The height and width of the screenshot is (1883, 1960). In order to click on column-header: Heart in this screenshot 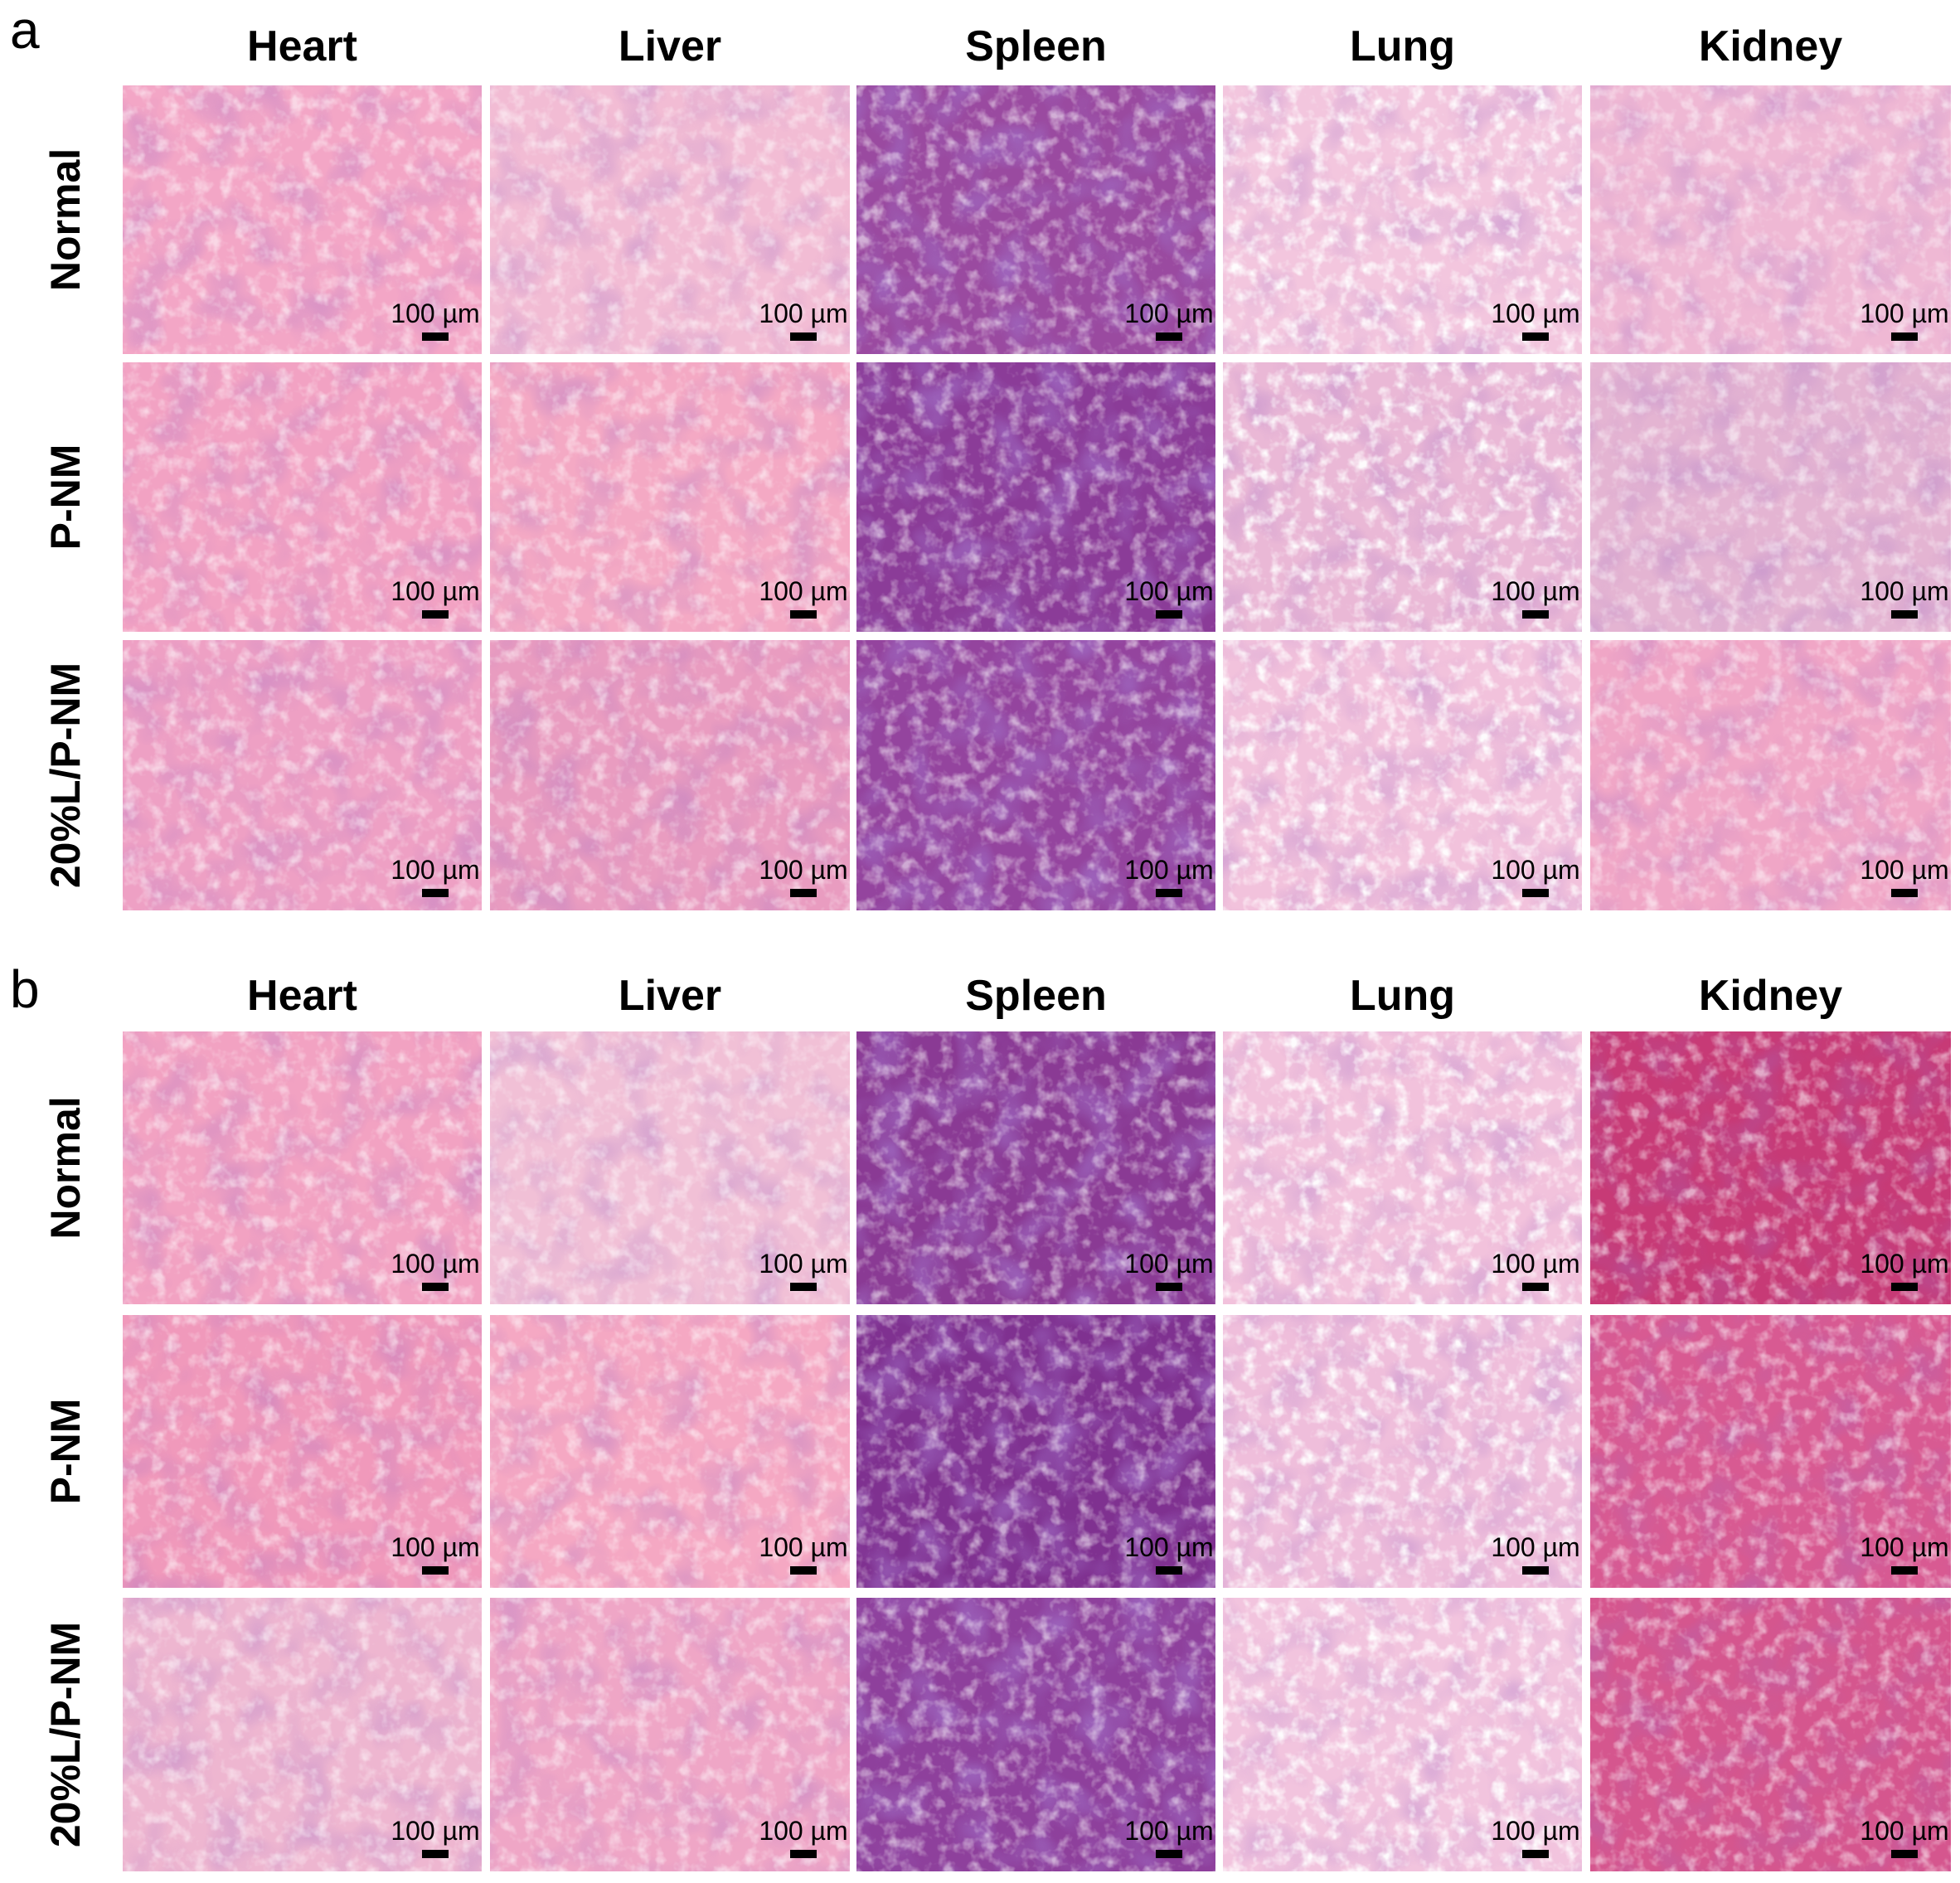, I will do `click(302, 996)`.